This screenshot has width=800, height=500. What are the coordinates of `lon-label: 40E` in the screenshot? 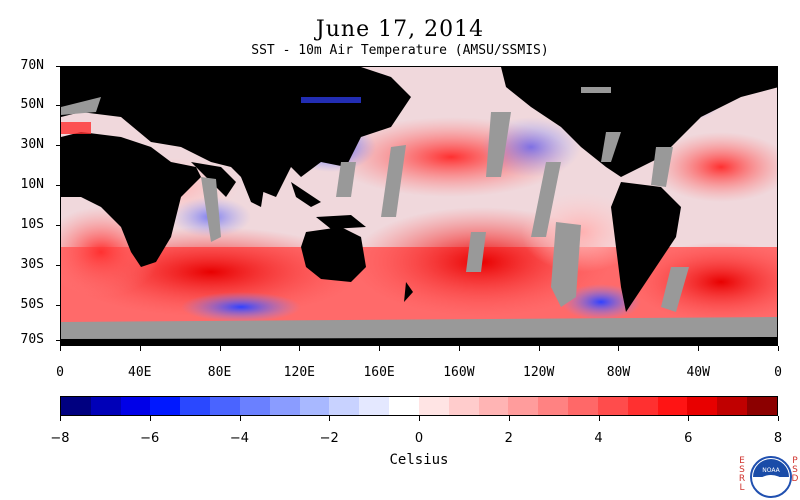 It's located at (140, 372).